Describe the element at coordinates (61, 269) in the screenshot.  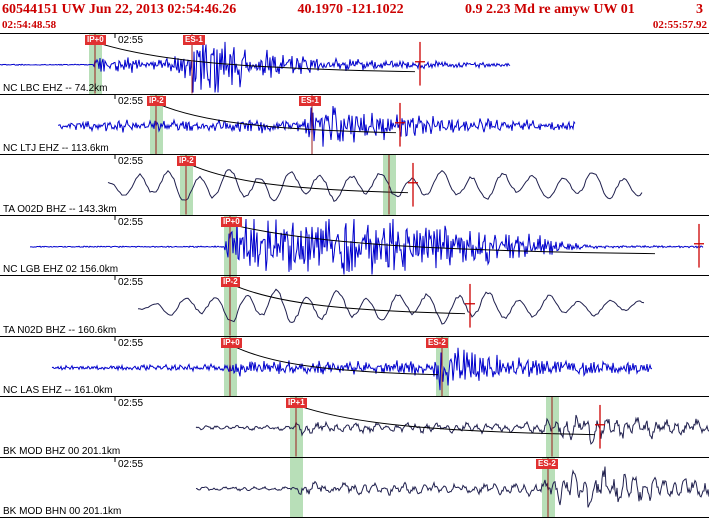
I see `station-label: NC LGB EHZ 02 156.0km` at that location.